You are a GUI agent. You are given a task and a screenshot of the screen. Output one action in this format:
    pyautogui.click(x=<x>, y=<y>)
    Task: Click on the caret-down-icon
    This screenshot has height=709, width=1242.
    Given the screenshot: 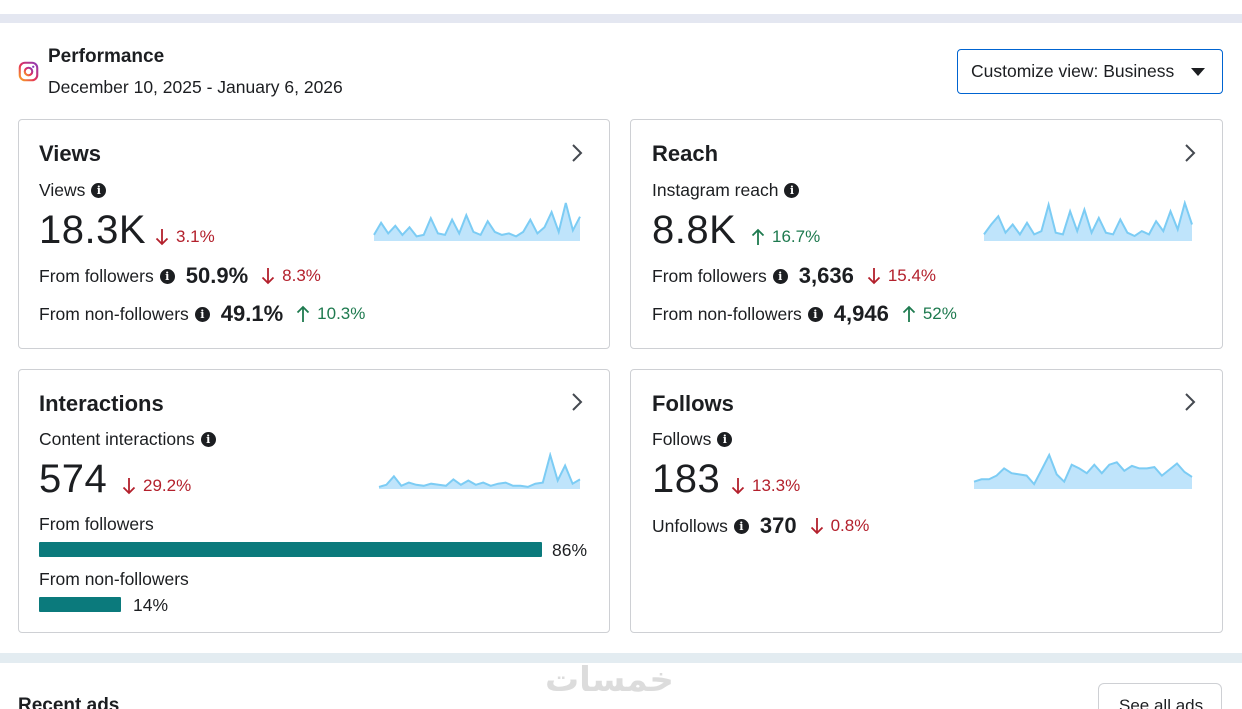 What is the action you would take?
    pyautogui.click(x=1198, y=72)
    